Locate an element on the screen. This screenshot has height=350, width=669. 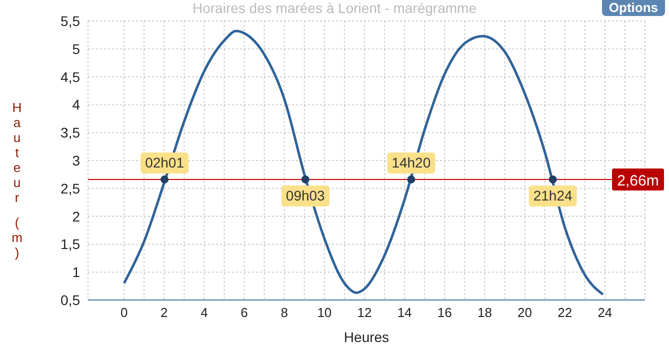
y-tick-label: 3 is located at coordinates (76, 160).